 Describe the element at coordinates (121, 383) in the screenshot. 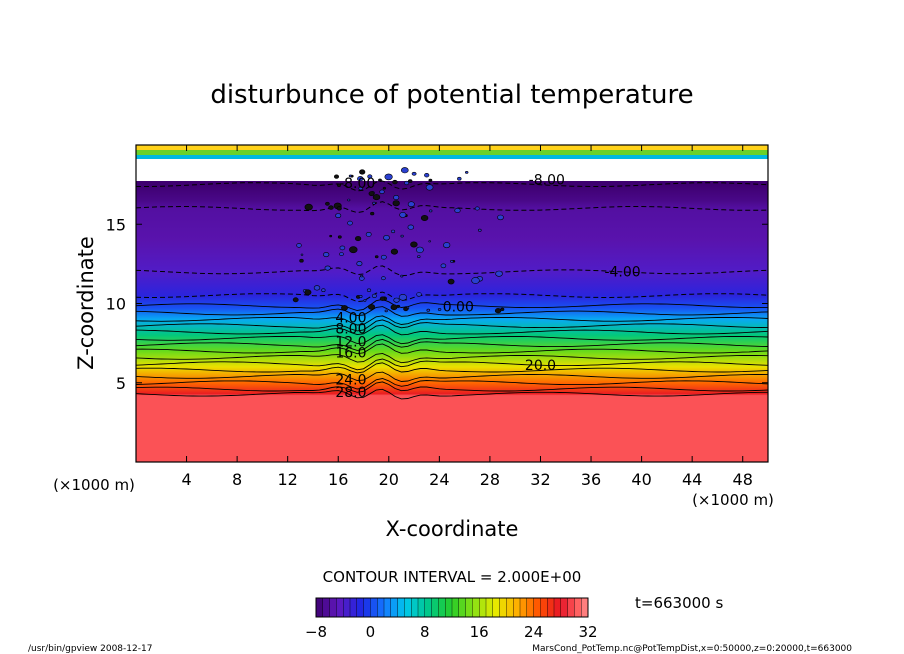

I see `y-tick-label: 5` at that location.